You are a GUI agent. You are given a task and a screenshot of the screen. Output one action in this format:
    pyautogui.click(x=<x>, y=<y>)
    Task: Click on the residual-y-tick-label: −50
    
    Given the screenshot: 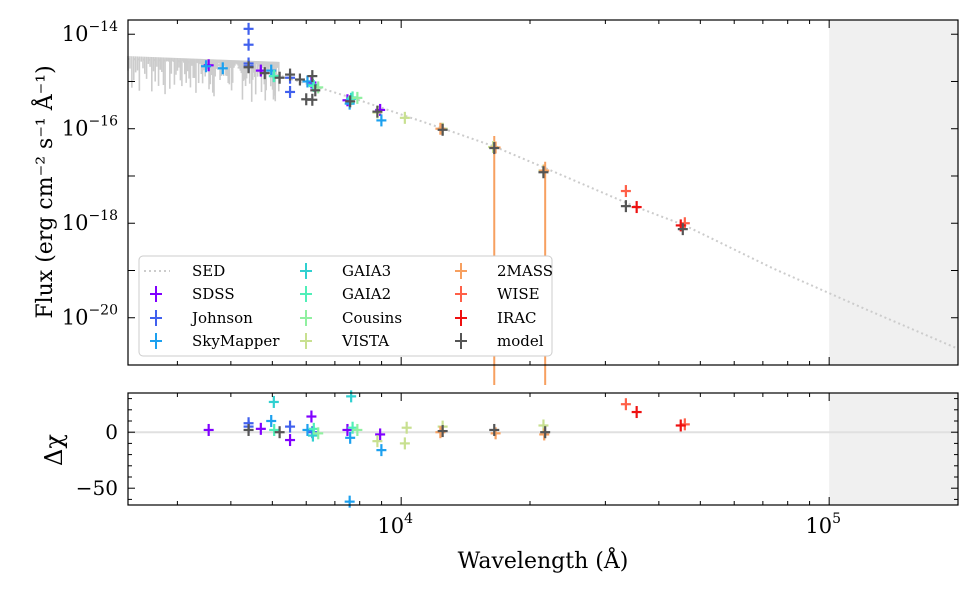 What is the action you would take?
    pyautogui.click(x=97, y=488)
    